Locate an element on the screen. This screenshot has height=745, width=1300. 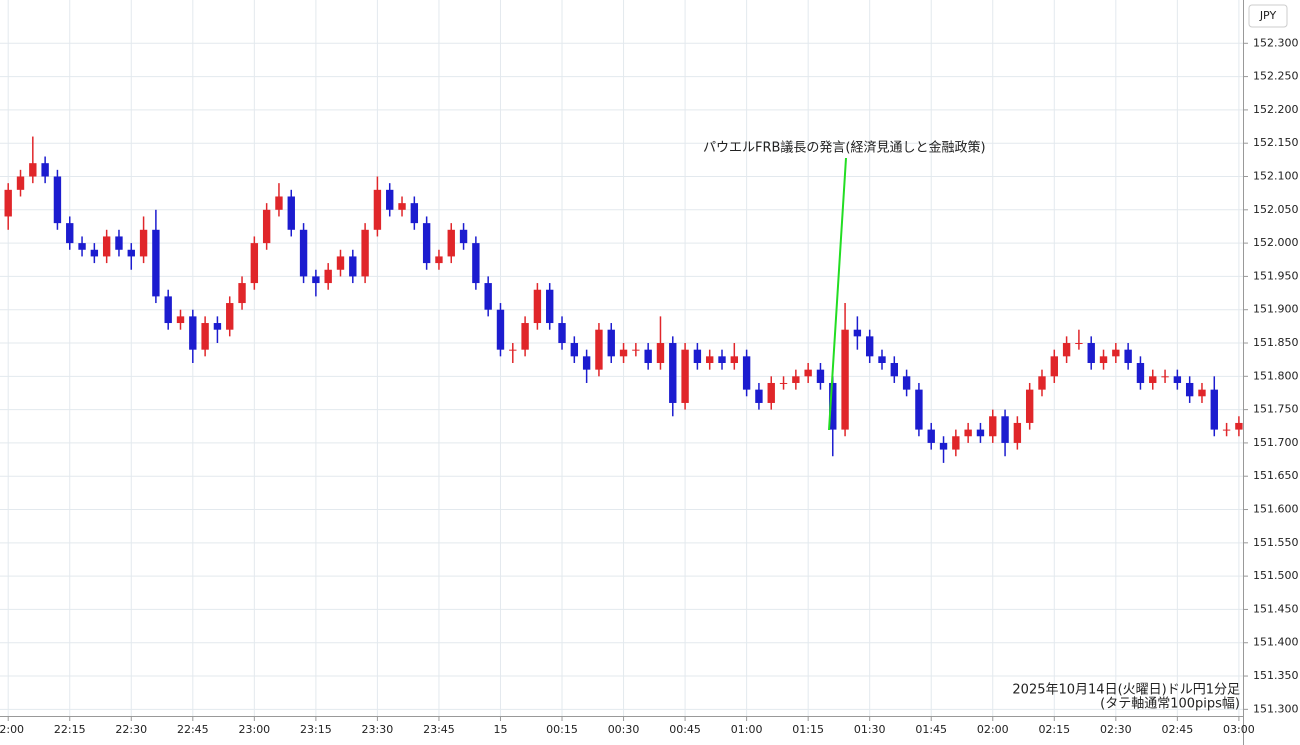
y-tick-label: 151.550 is located at coordinates (1276, 542).